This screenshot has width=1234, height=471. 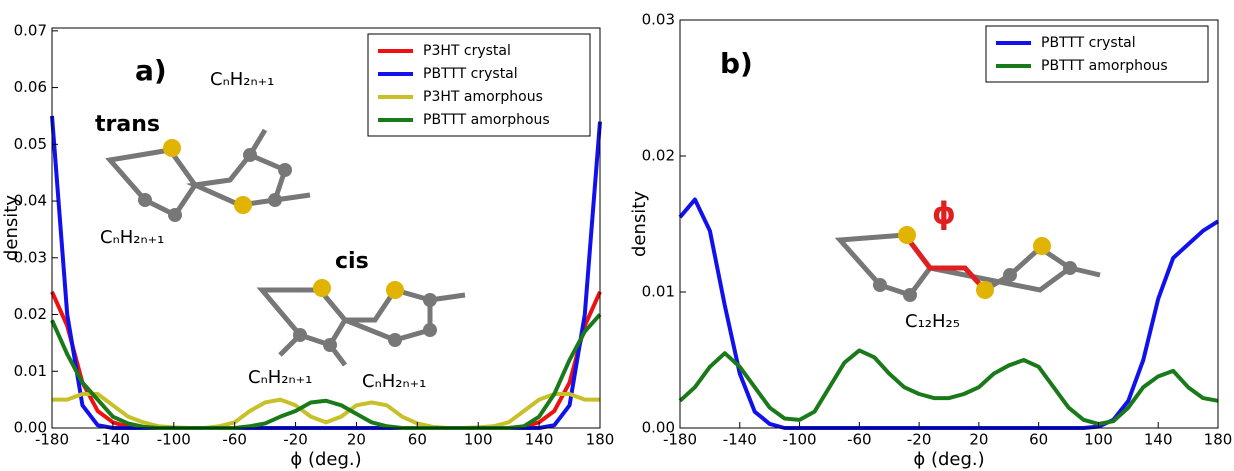 What do you see at coordinates (467, 51) in the screenshot?
I see `legend-label: P3HT crystal` at bounding box center [467, 51].